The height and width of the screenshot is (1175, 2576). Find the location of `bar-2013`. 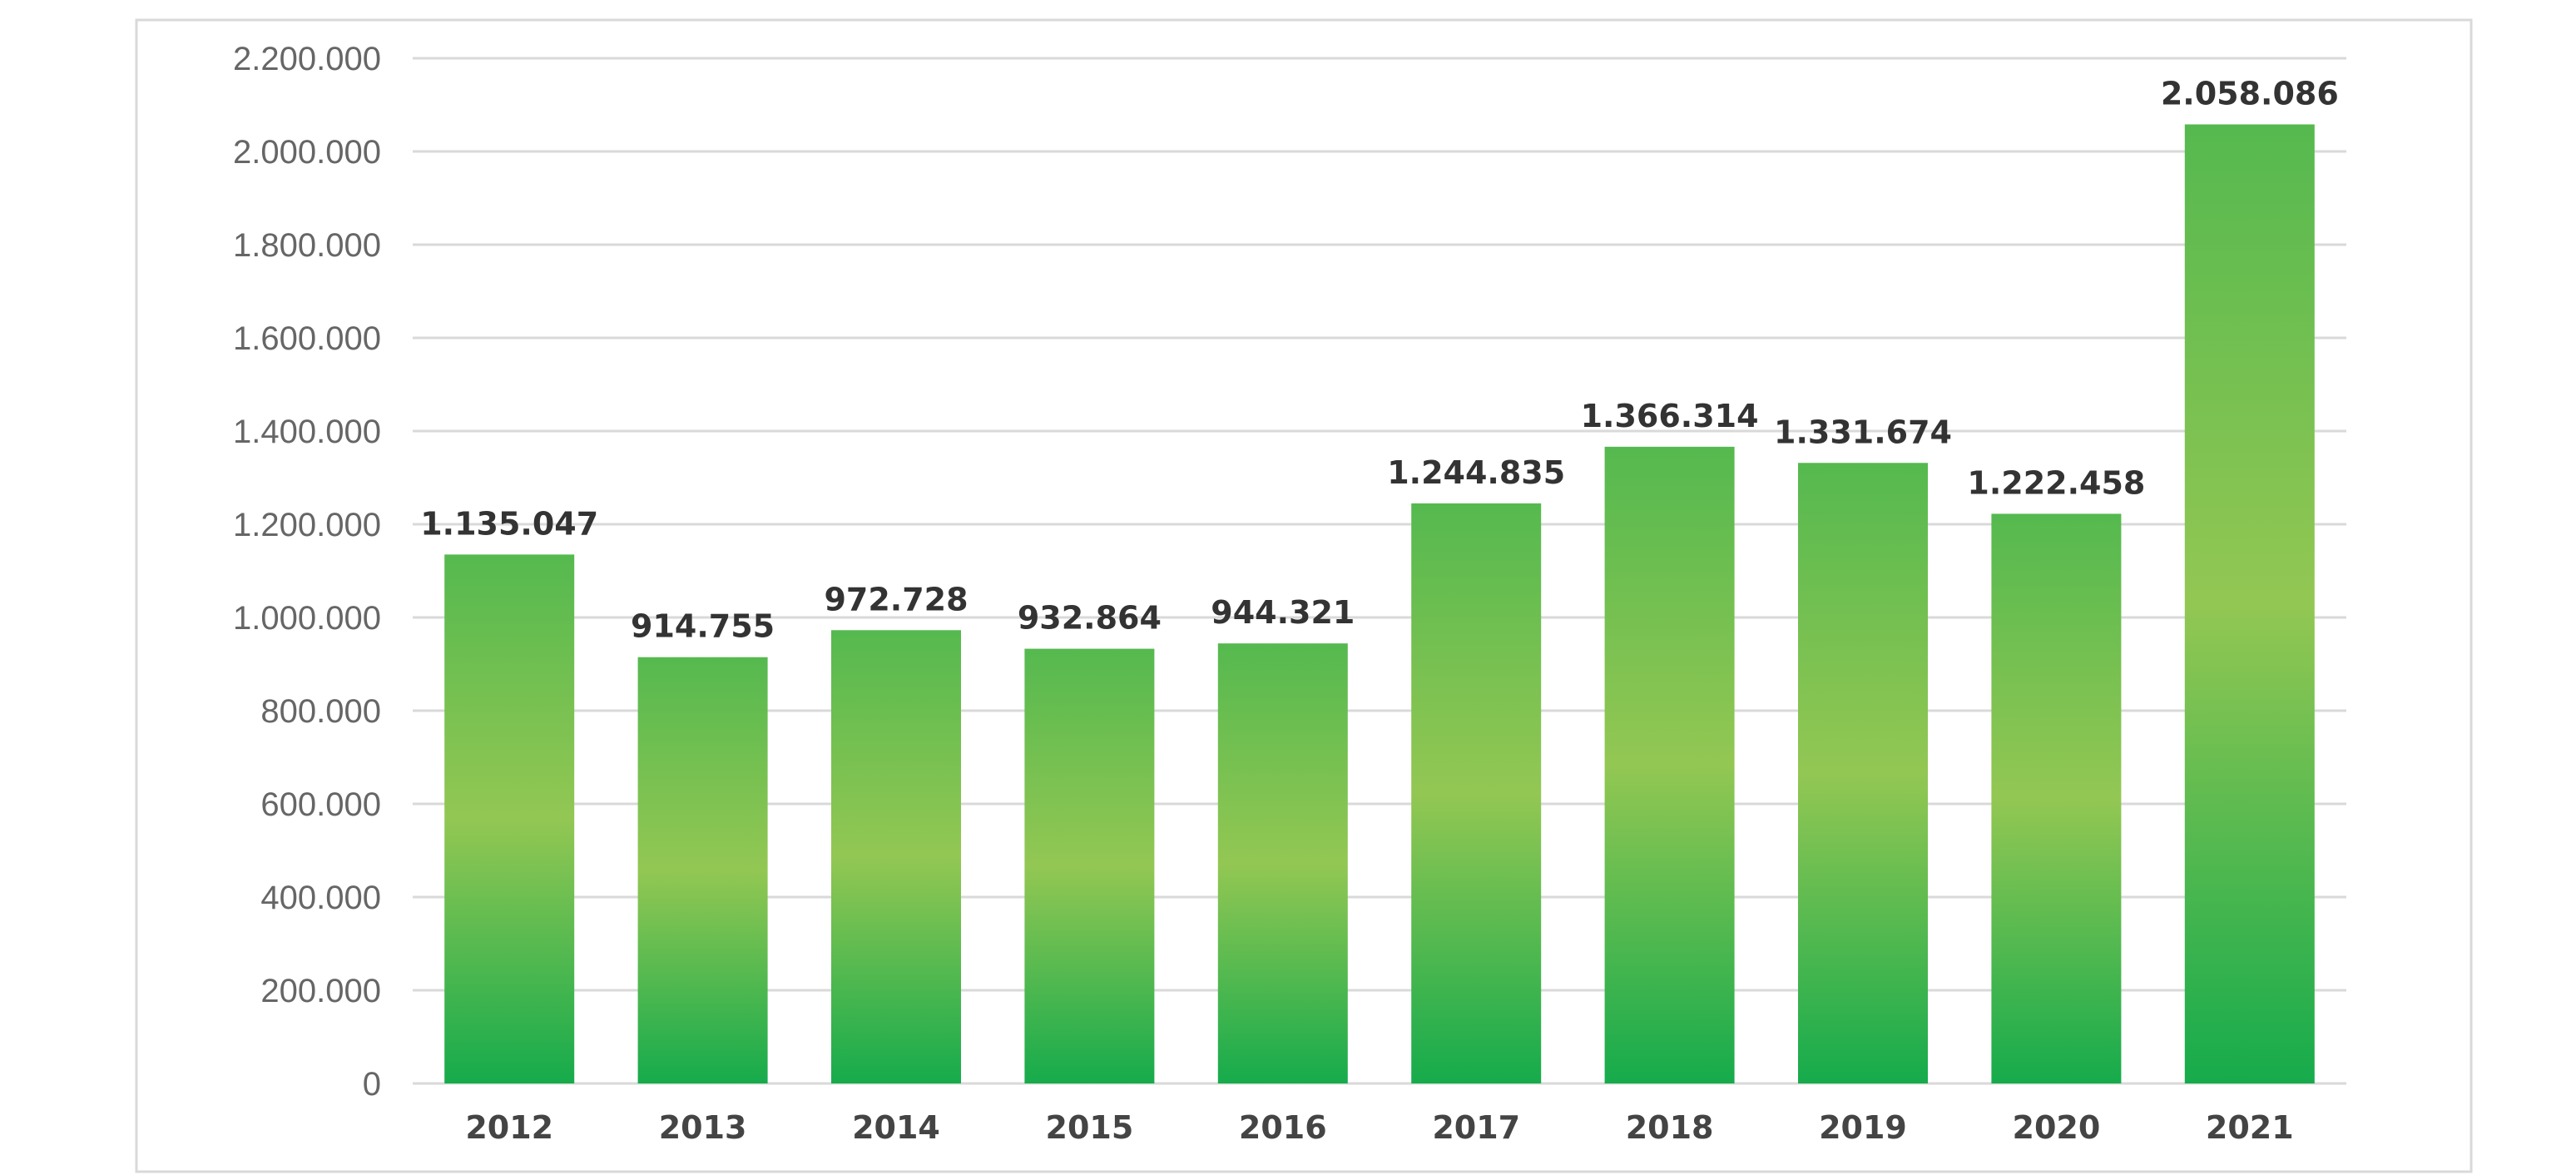

bar-2013 is located at coordinates (702, 870).